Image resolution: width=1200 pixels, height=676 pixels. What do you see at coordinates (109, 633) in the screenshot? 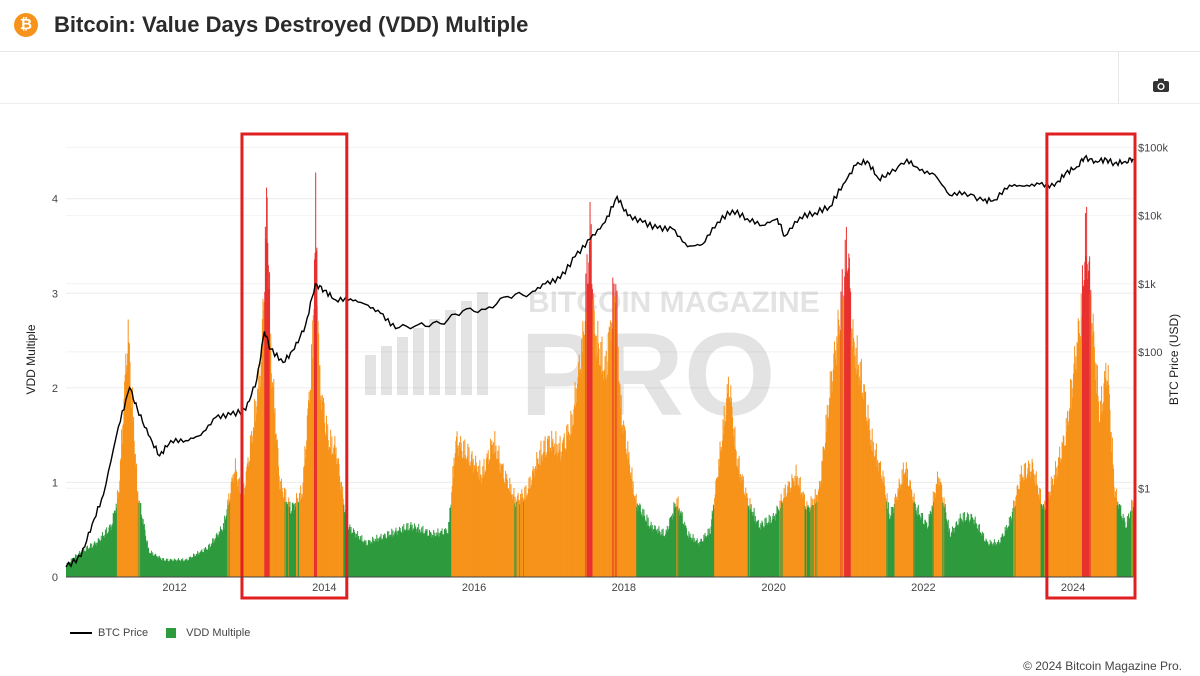
I see `legend-item-btc-price: BTC Price` at bounding box center [109, 633].